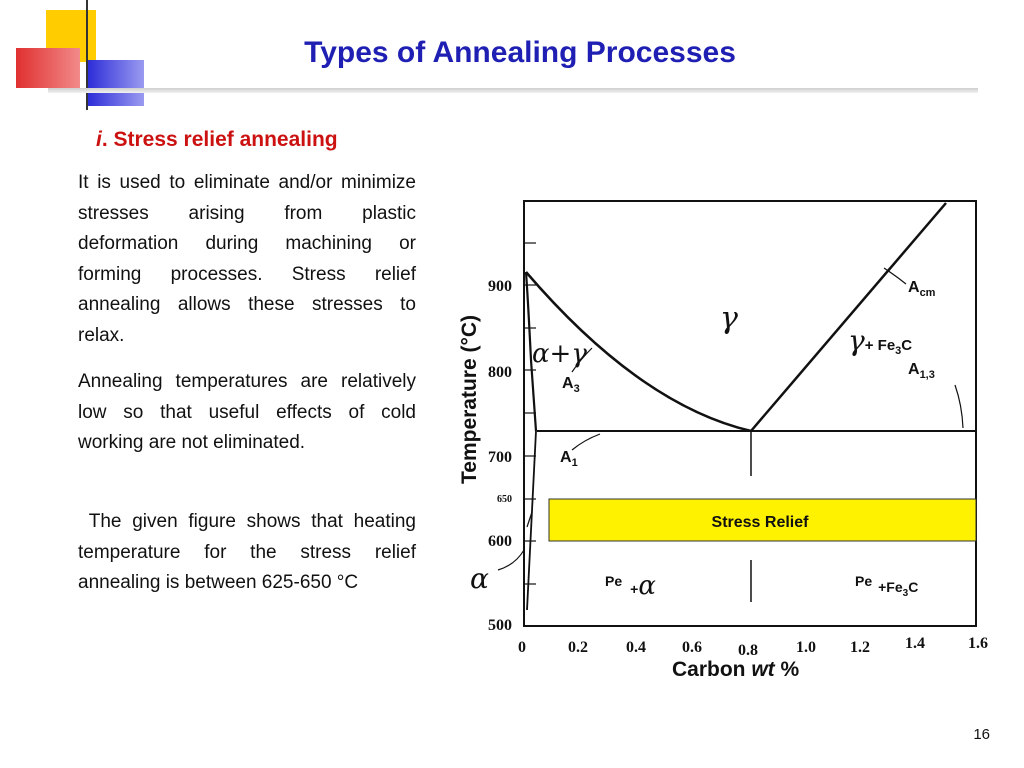 The height and width of the screenshot is (768, 1024). I want to click on x-axis-label: Carbon wt %, so click(736, 669).